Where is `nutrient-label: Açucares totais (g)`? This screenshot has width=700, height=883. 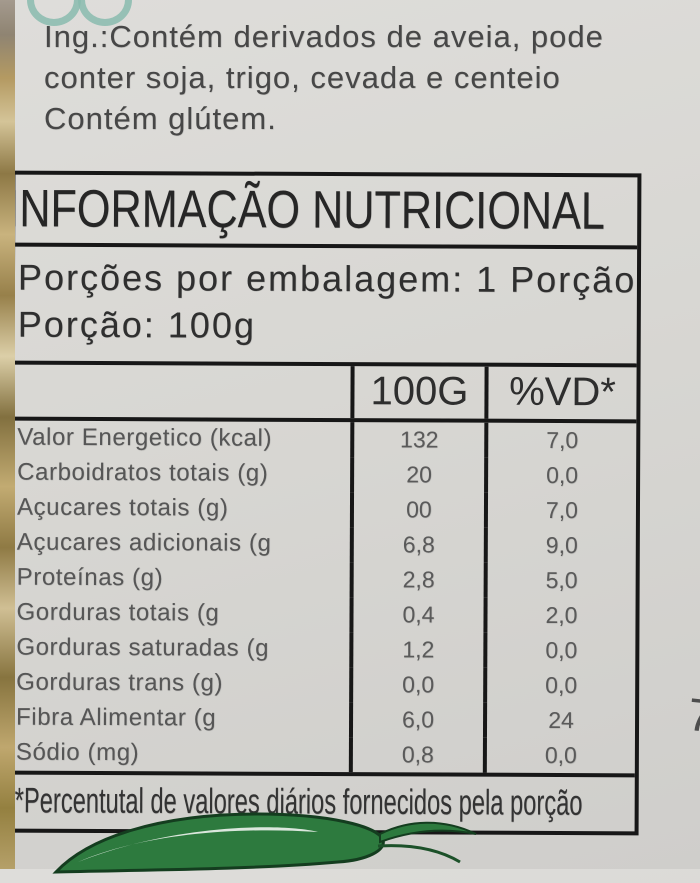 nutrient-label: Açucares totais (g) is located at coordinates (122, 507).